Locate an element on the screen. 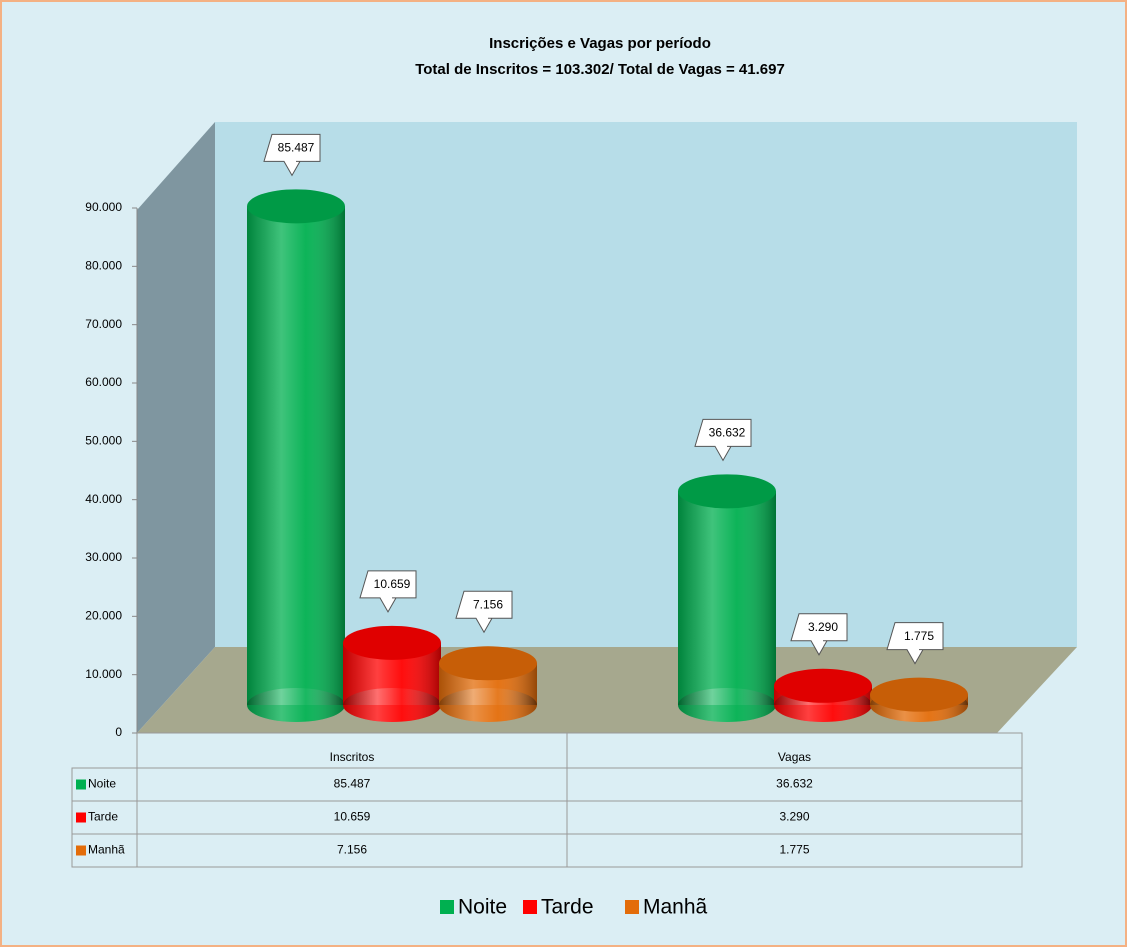  table-cell: 85.487 is located at coordinates (352, 784).